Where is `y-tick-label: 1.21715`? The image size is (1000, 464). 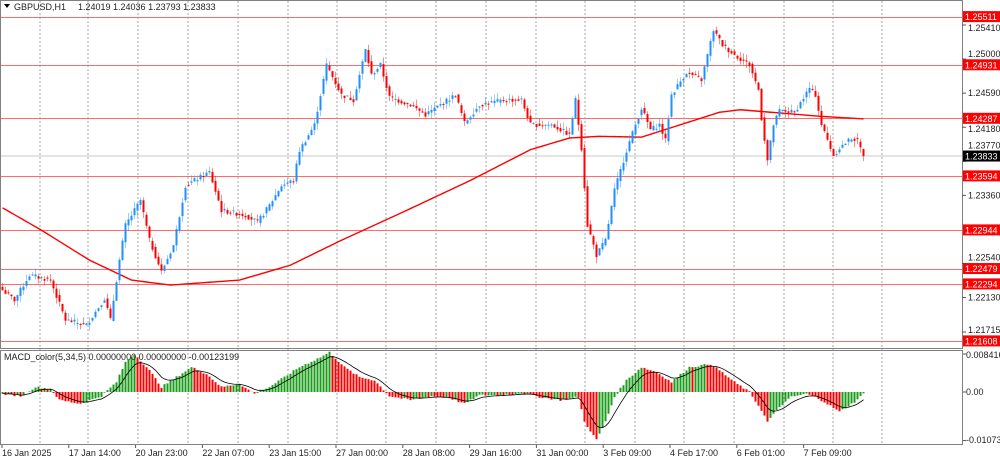
y-tick-label: 1.21715 is located at coordinates (984, 330).